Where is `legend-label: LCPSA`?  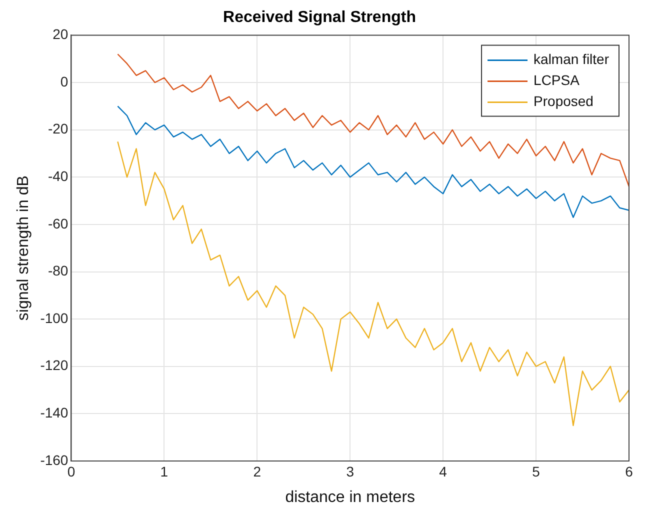
legend-label: LCPSA is located at coordinates (557, 80).